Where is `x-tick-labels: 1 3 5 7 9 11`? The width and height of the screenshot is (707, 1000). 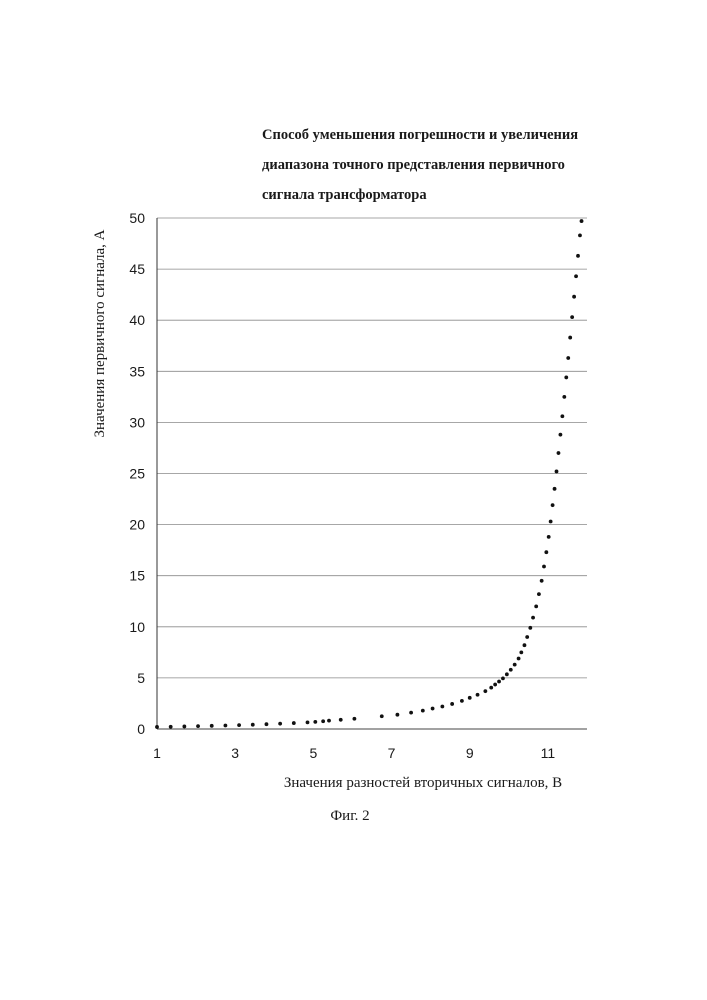 x-tick-labels: 1 3 5 7 9 11 is located at coordinates (354, 753).